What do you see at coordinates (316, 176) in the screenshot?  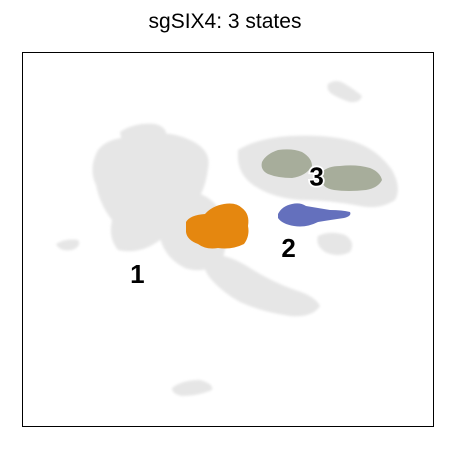 I see `state-label-3: 3` at bounding box center [316, 176].